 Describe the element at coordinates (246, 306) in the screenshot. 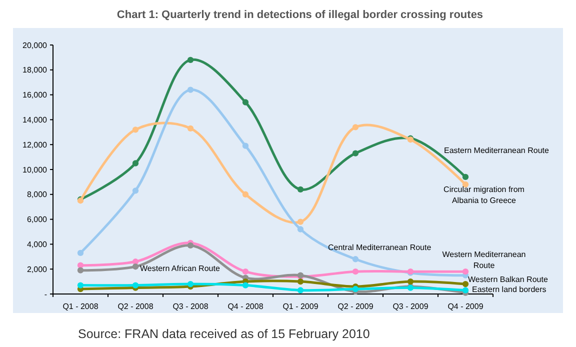

I see `x-tick-label: Q4 - 2008` at that location.